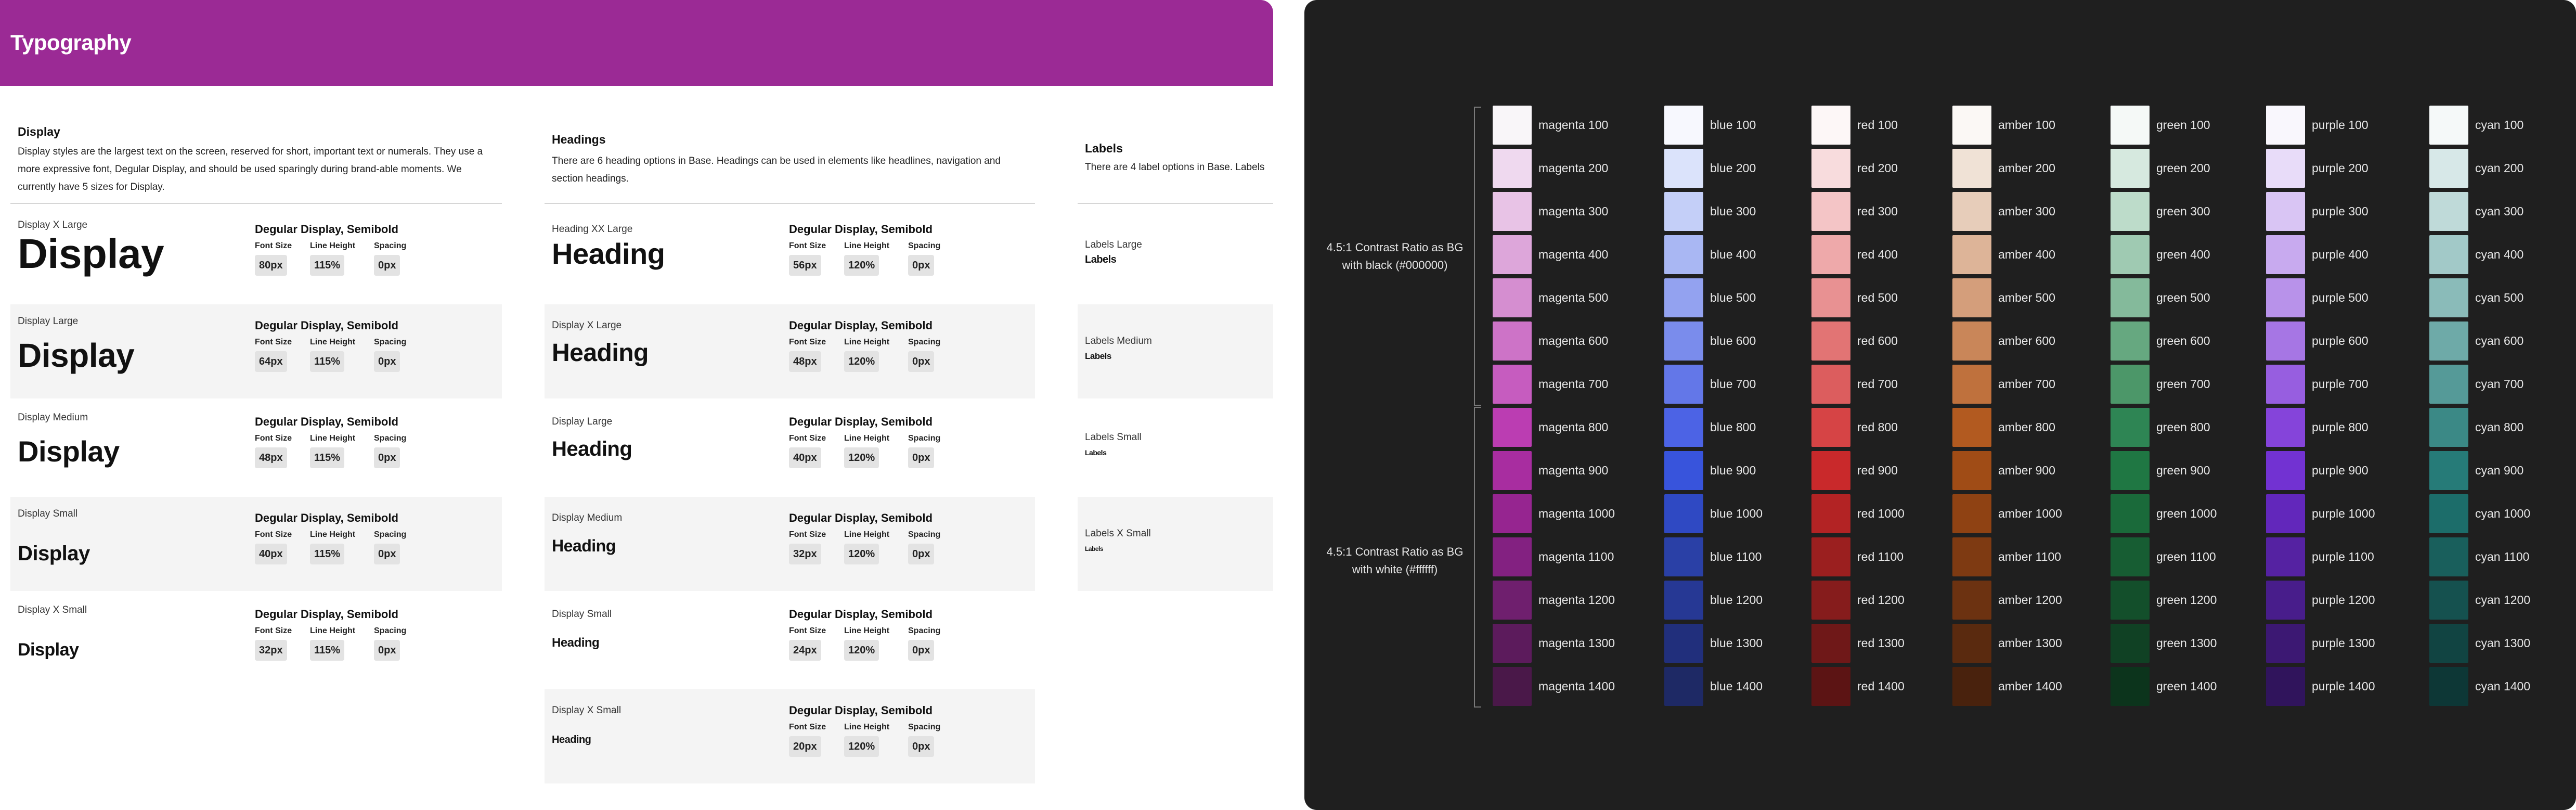 Image resolution: width=2576 pixels, height=810 pixels. Describe the element at coordinates (579, 139) in the screenshot. I see `section-title: Headings` at that location.